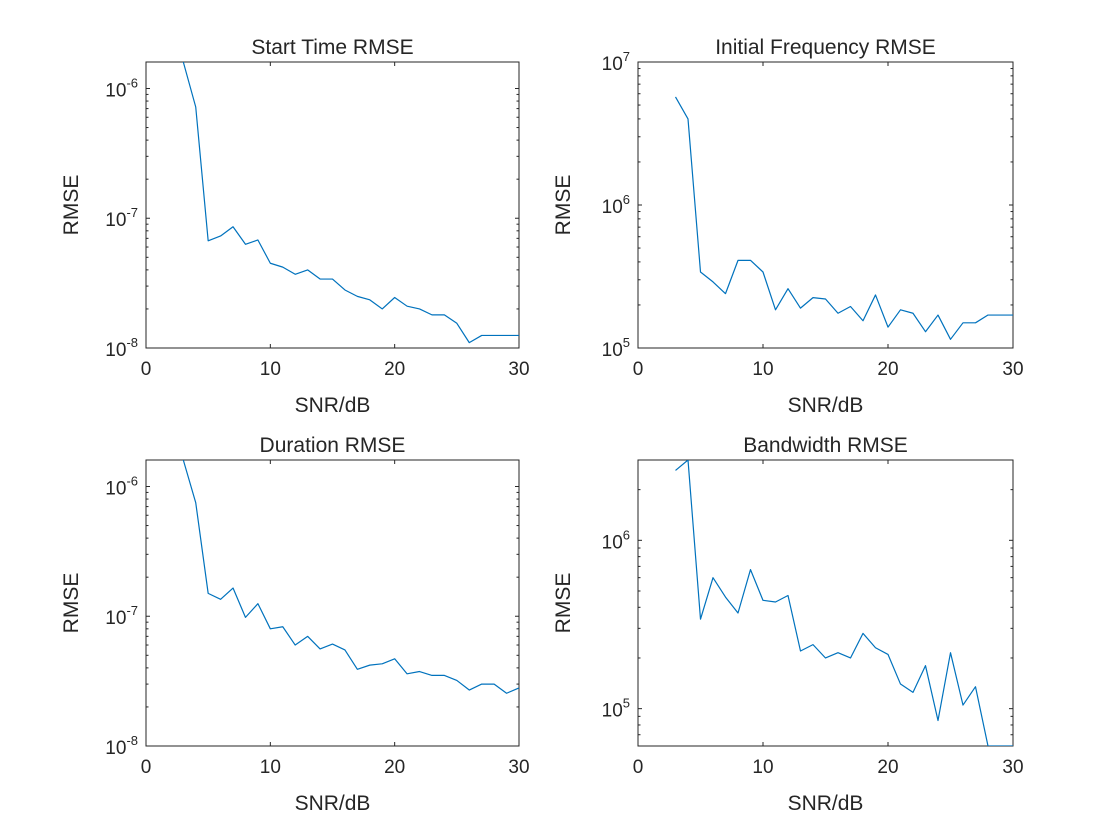 The width and height of the screenshot is (1120, 840). Describe the element at coordinates (825, 445) in the screenshot. I see `chart-title: Bandwidth RMSE` at that location.